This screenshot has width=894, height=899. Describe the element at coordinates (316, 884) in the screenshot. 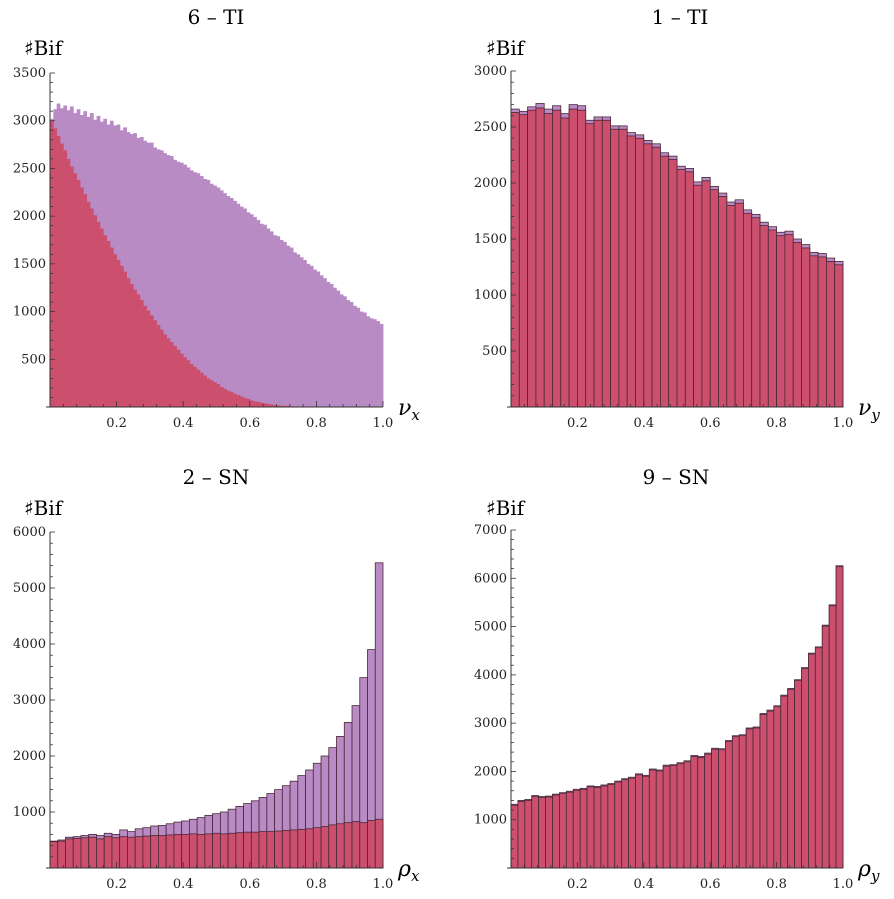

I see `x-tick-label: 0.8` at that location.